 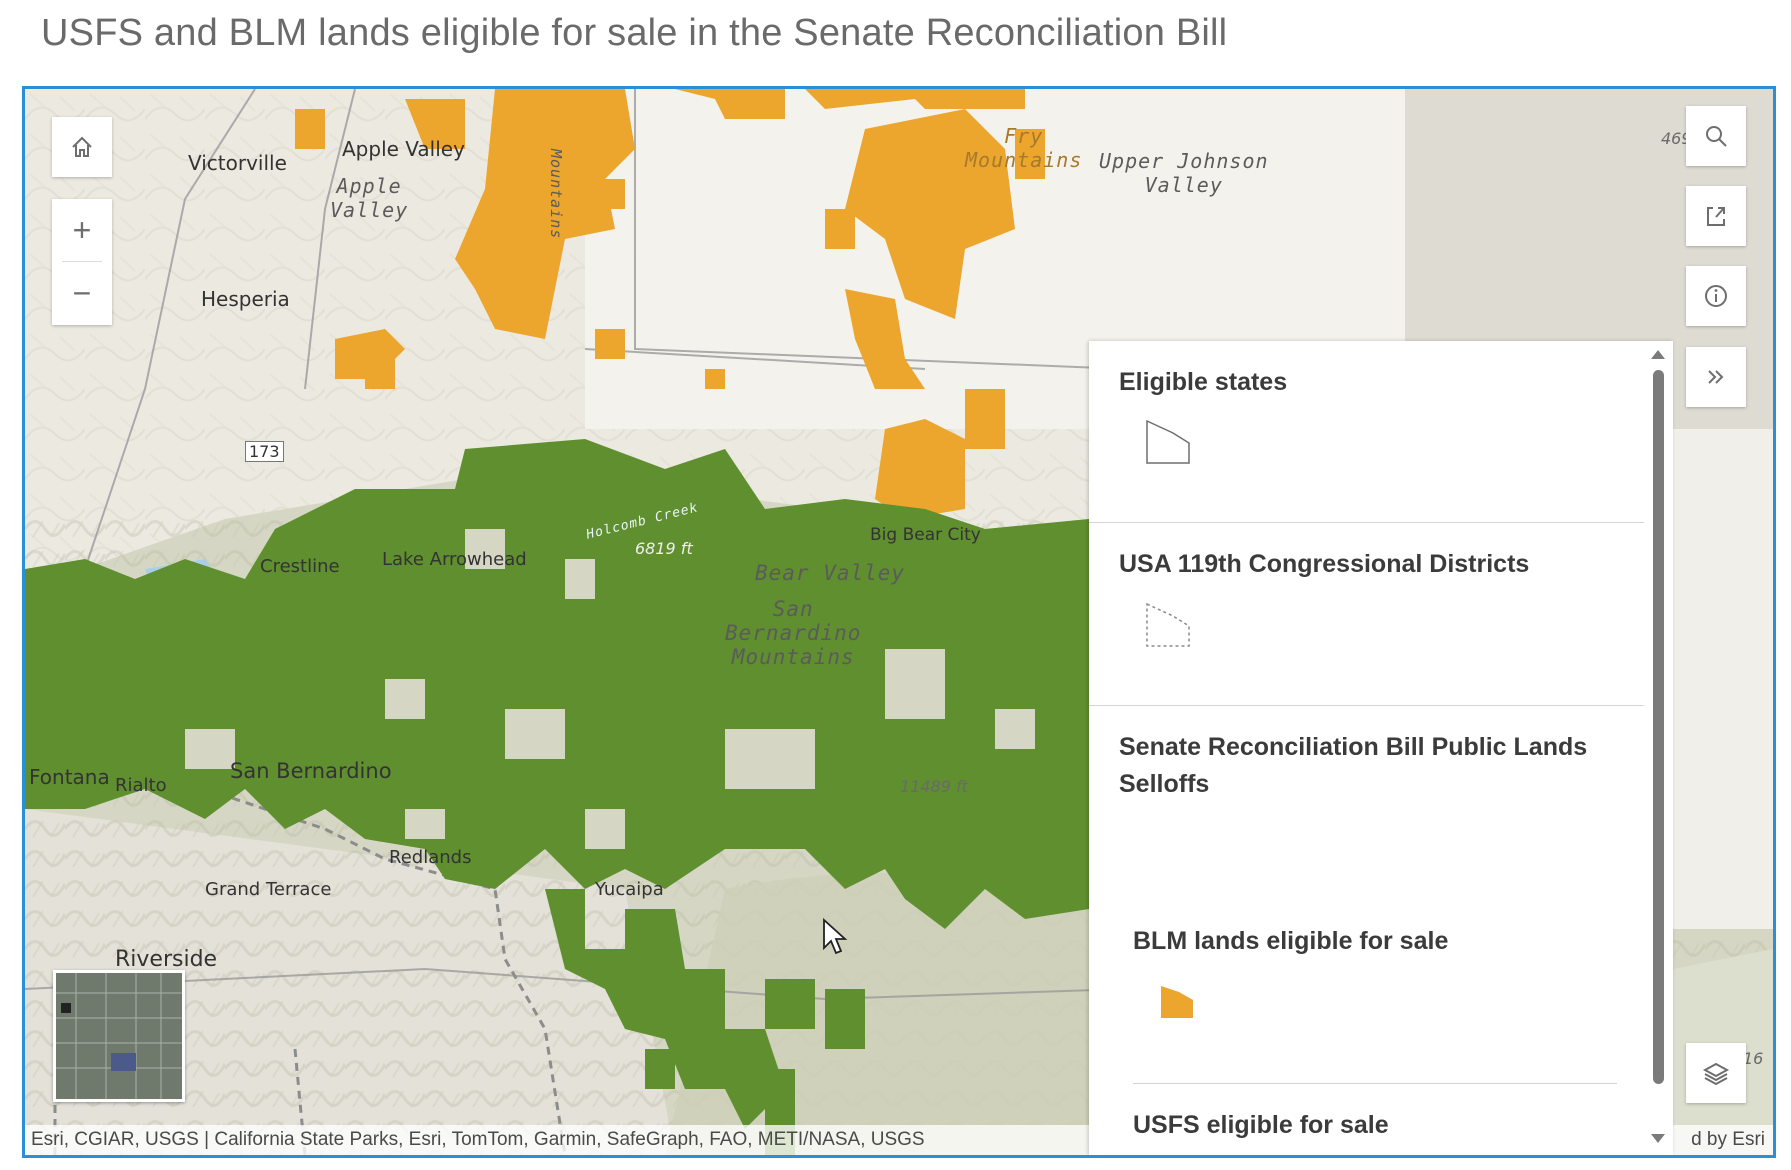 I want to click on place-label-big-bear-city: Big Bear City, so click(x=925, y=535).